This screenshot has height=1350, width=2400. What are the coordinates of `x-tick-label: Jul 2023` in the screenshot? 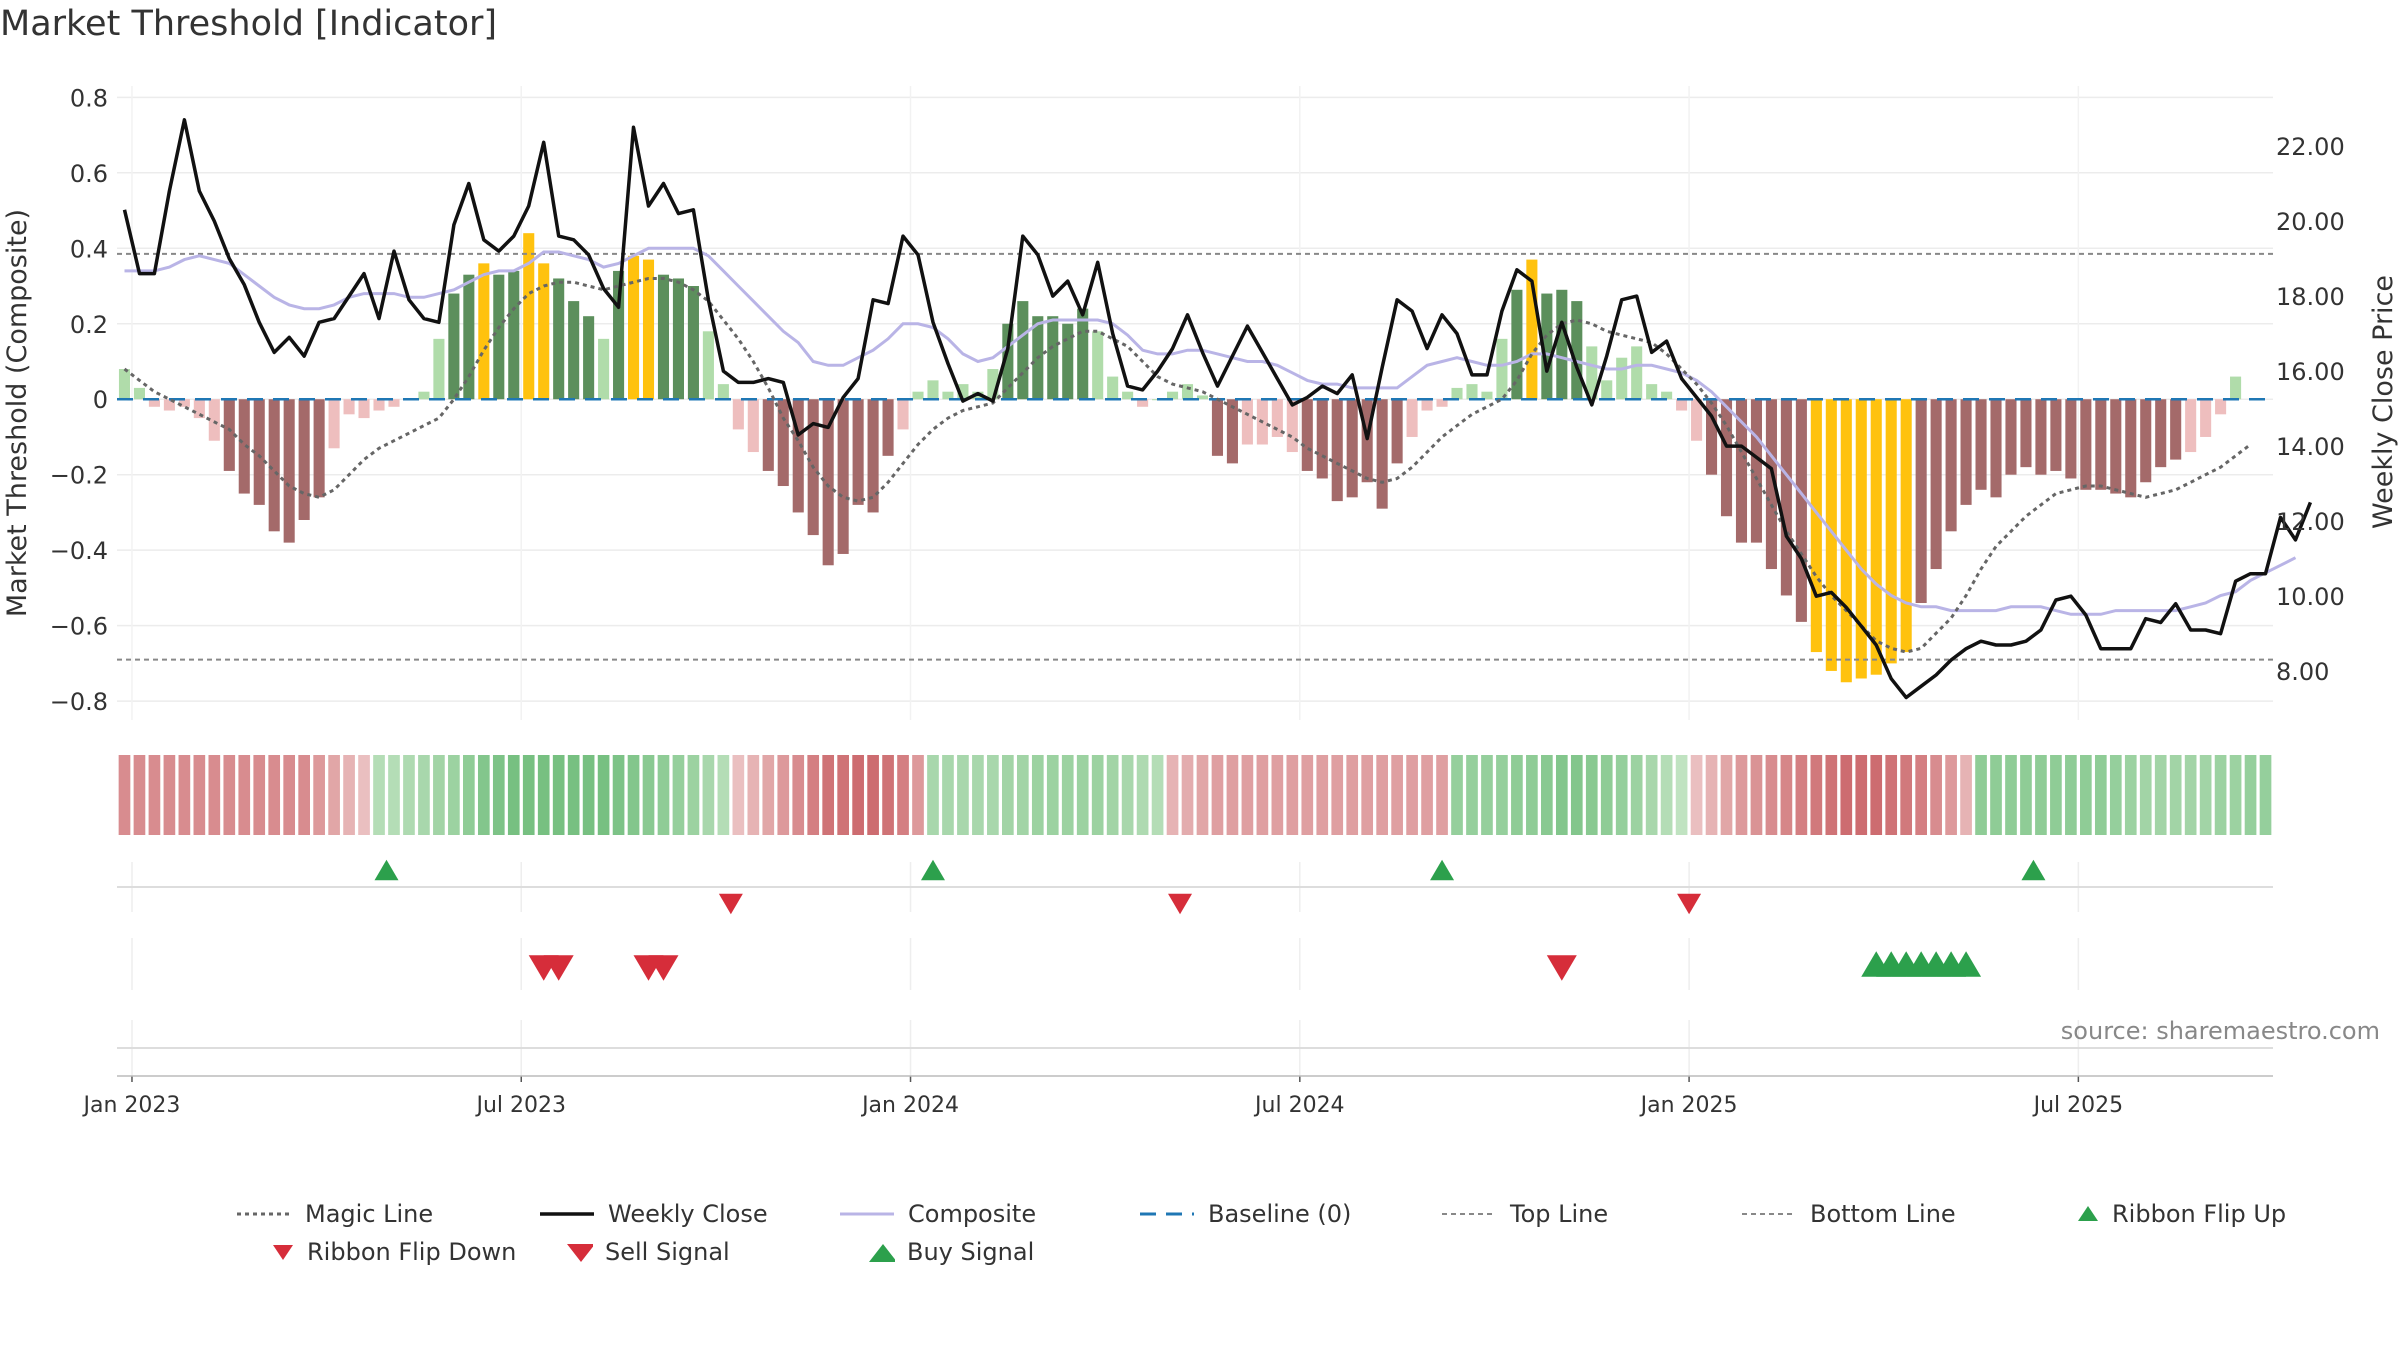 It's located at (520, 1105).